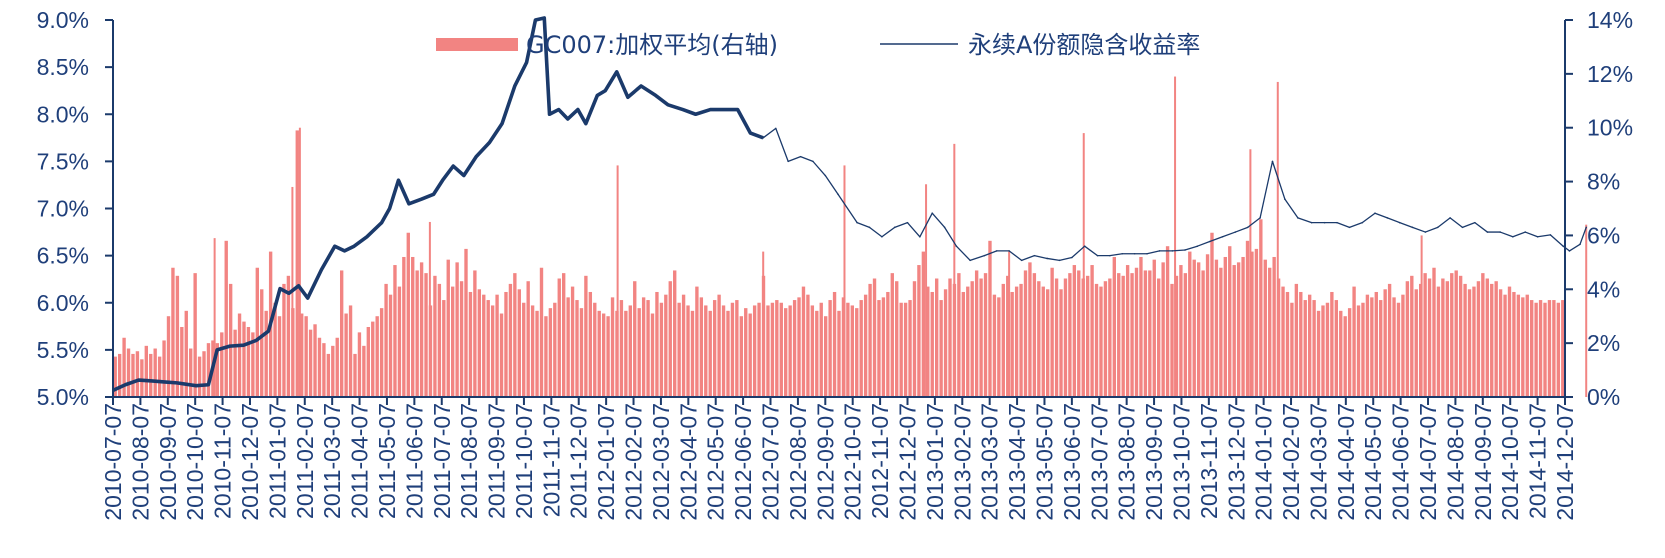  I want to click on x-tick-label: 2014-12-07, so click(1565, 462).